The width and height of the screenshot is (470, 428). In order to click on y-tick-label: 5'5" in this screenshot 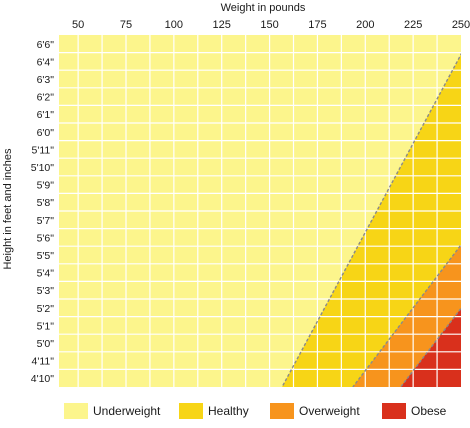, I will do `click(46, 256)`.